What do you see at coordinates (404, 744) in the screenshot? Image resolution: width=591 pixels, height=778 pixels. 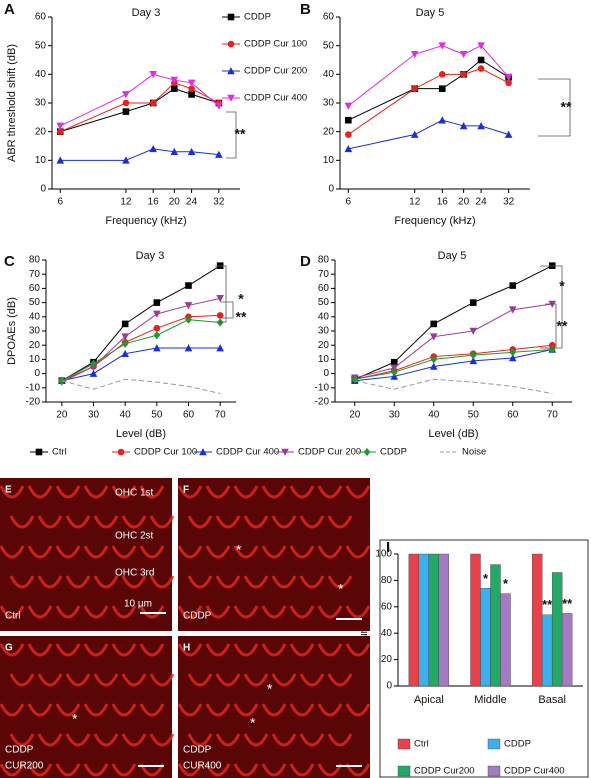 I see `legend-swatch` at bounding box center [404, 744].